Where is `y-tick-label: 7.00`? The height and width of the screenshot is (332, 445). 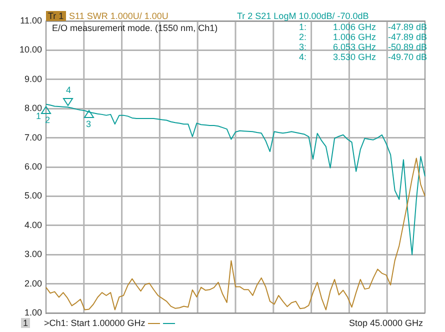
y-tick-label: 7.00 is located at coordinates (33, 137).